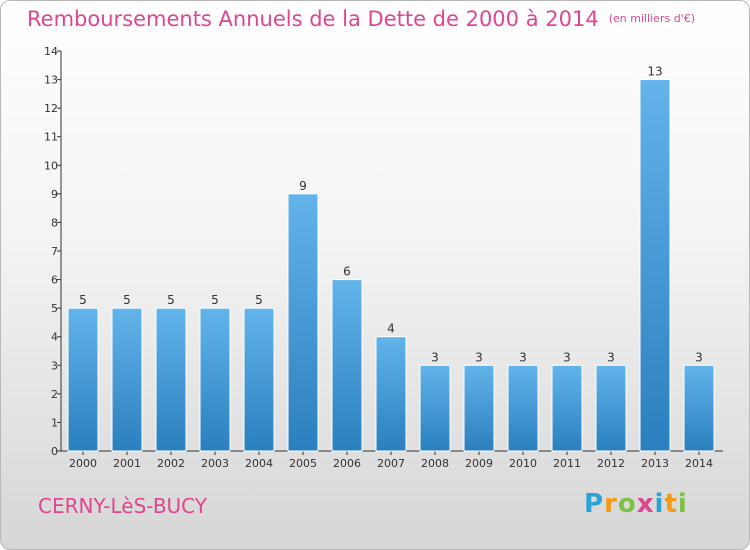 Image resolution: width=750 pixels, height=550 pixels. Describe the element at coordinates (655, 463) in the screenshot. I see `x-tick-label: 2013` at that location.